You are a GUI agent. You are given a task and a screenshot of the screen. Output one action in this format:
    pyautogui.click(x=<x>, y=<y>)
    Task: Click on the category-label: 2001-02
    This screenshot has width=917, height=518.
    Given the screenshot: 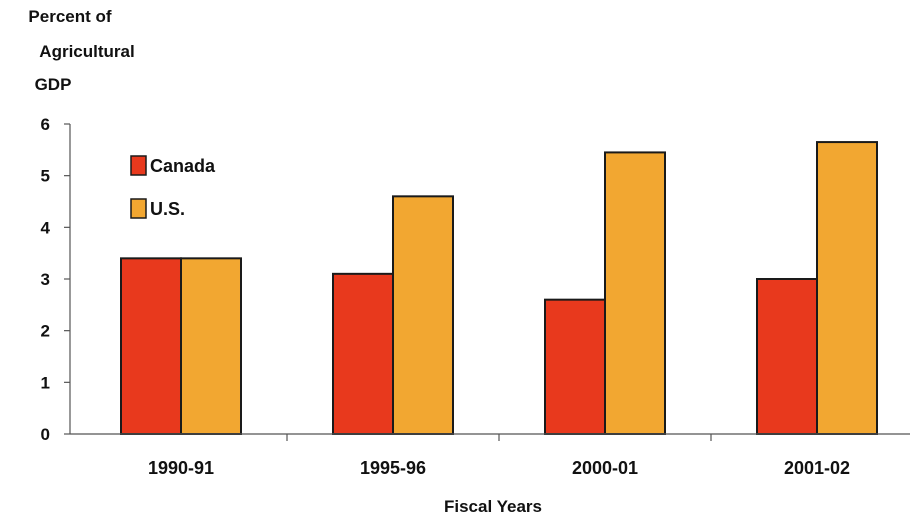 What is the action you would take?
    pyautogui.click(x=817, y=468)
    